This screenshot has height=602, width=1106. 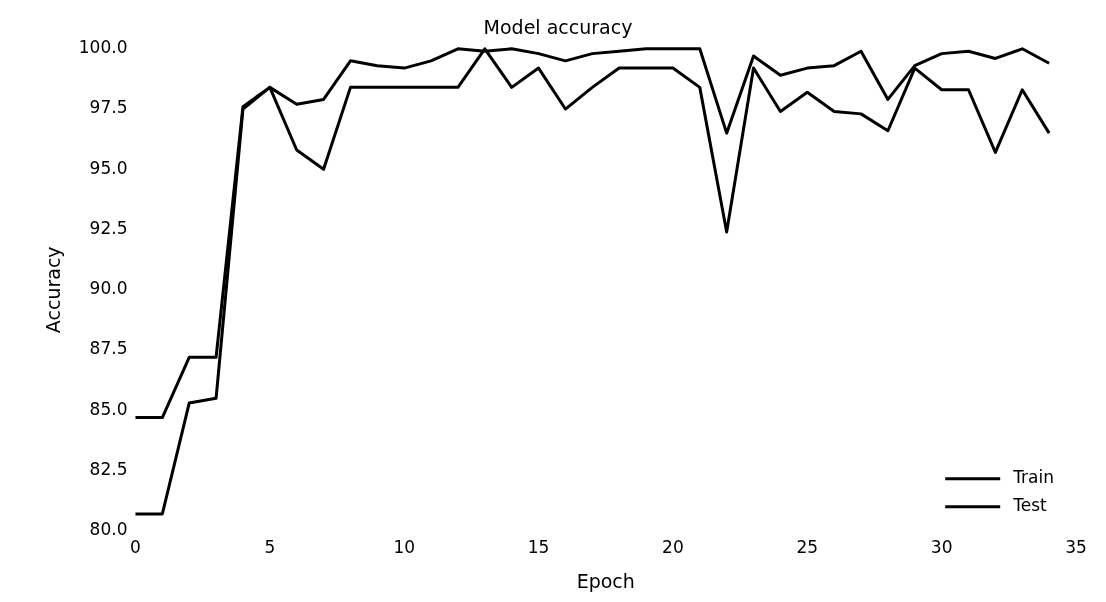 What do you see at coordinates (103, 47) in the screenshot?
I see `y-tick-label: 100.0` at bounding box center [103, 47].